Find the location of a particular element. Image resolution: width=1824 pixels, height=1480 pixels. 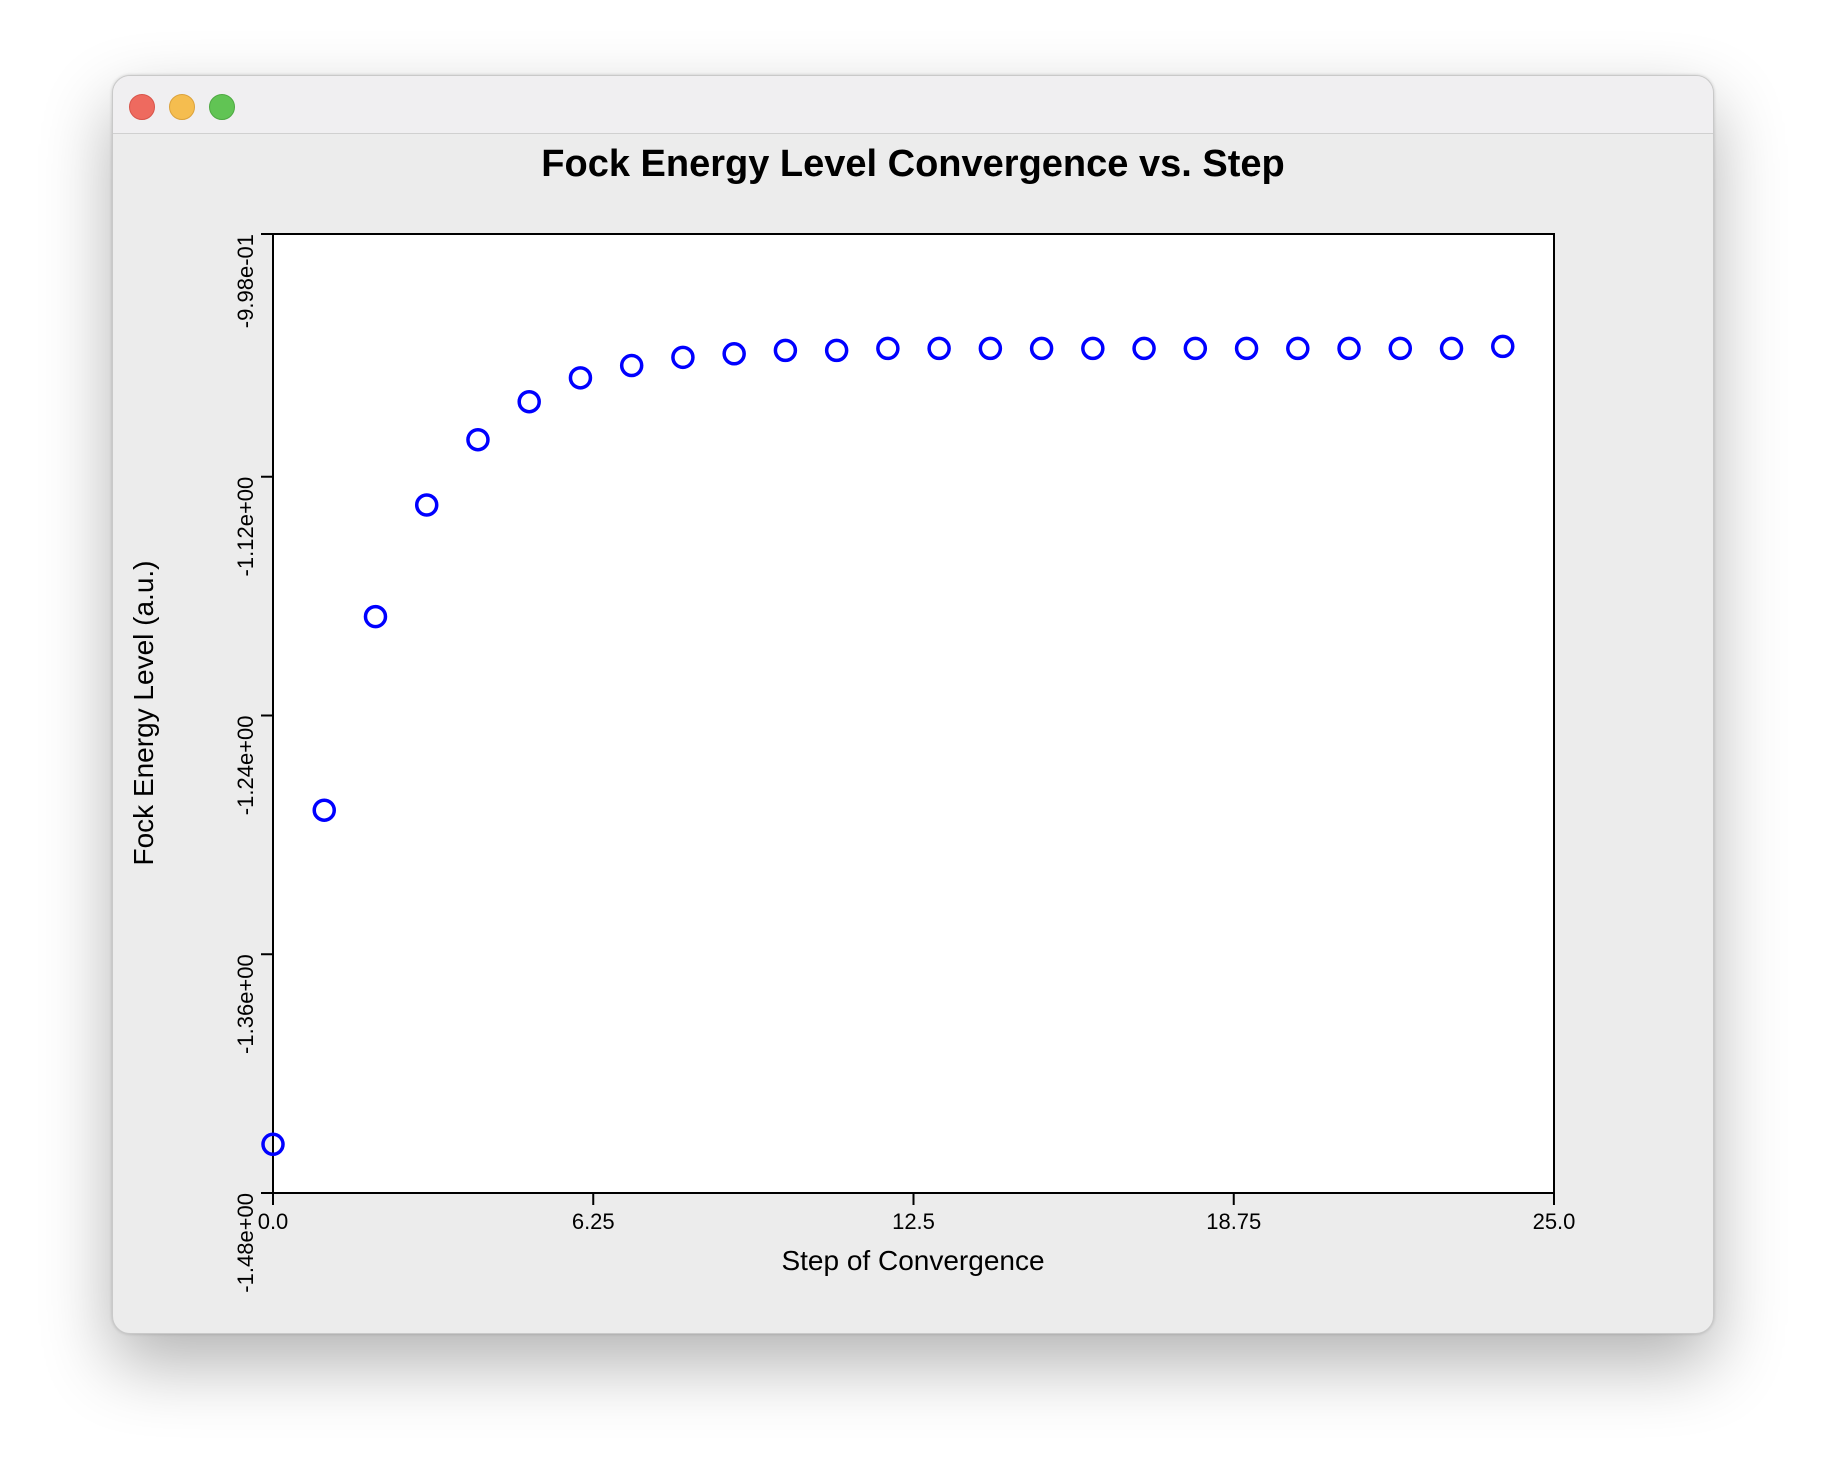

x-tick-label: 0.0 is located at coordinates (273, 1221).